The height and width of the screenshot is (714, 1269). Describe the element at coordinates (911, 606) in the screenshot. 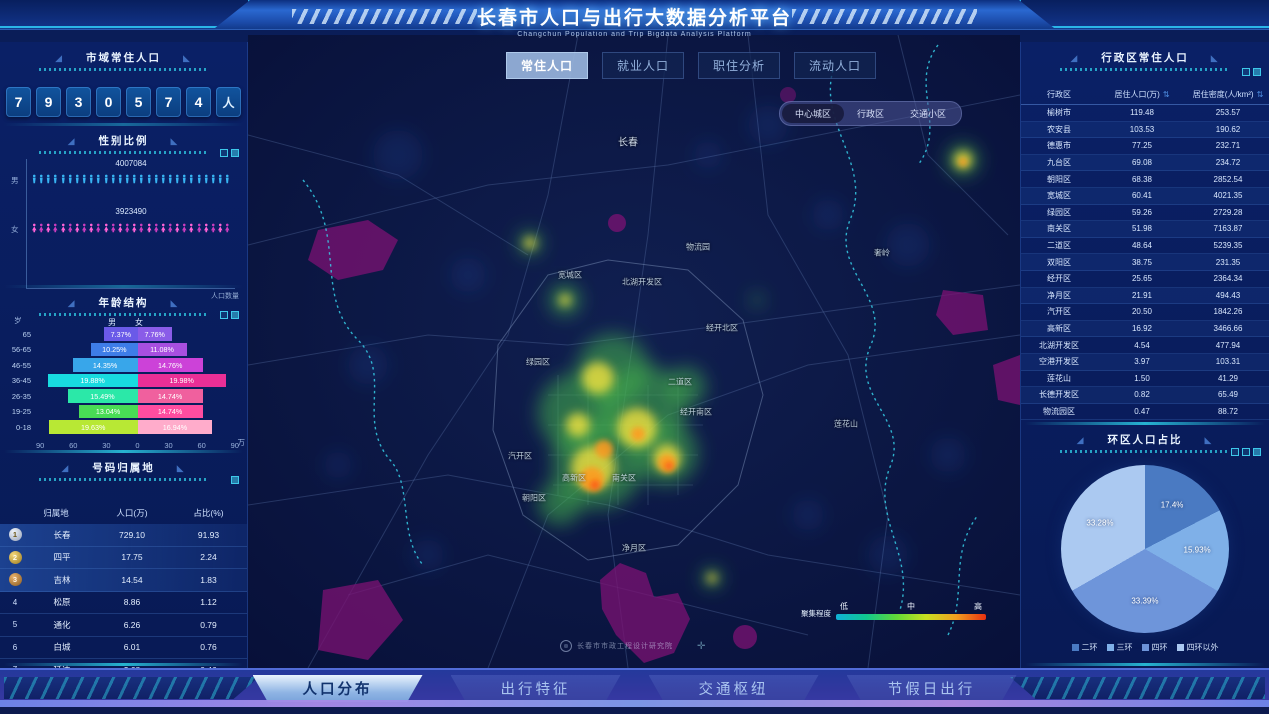

I see `heat-legend-mid: 中` at that location.